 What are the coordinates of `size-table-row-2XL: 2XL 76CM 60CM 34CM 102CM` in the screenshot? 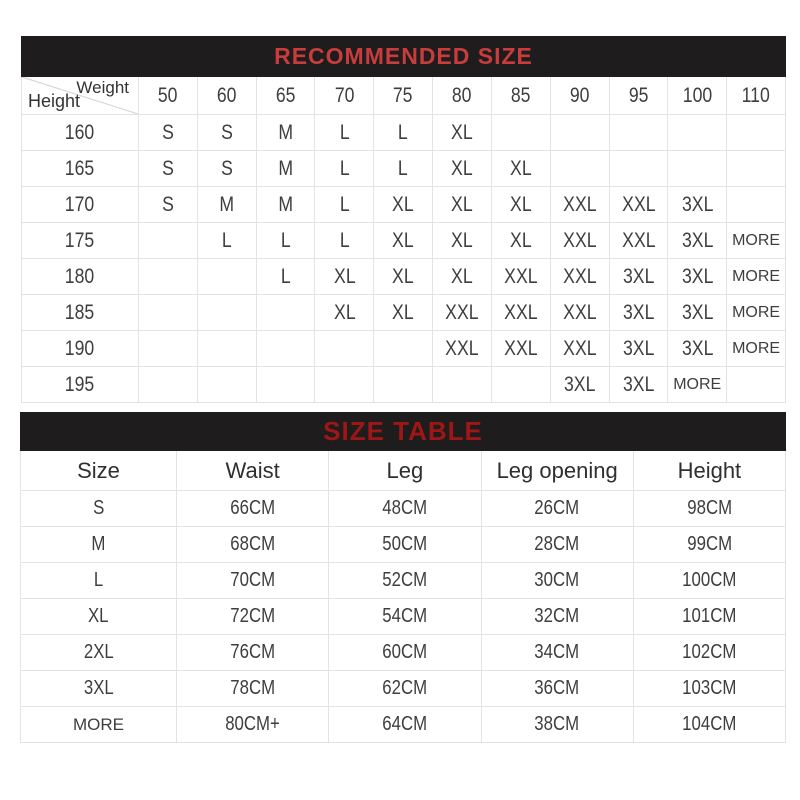 It's located at (403, 652).